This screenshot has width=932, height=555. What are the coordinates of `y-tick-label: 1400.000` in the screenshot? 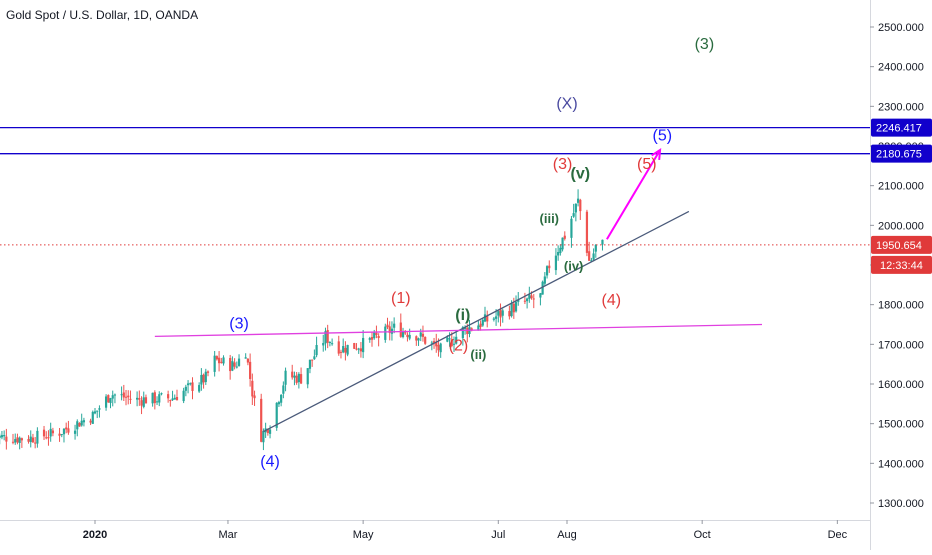 It's located at (901, 464).